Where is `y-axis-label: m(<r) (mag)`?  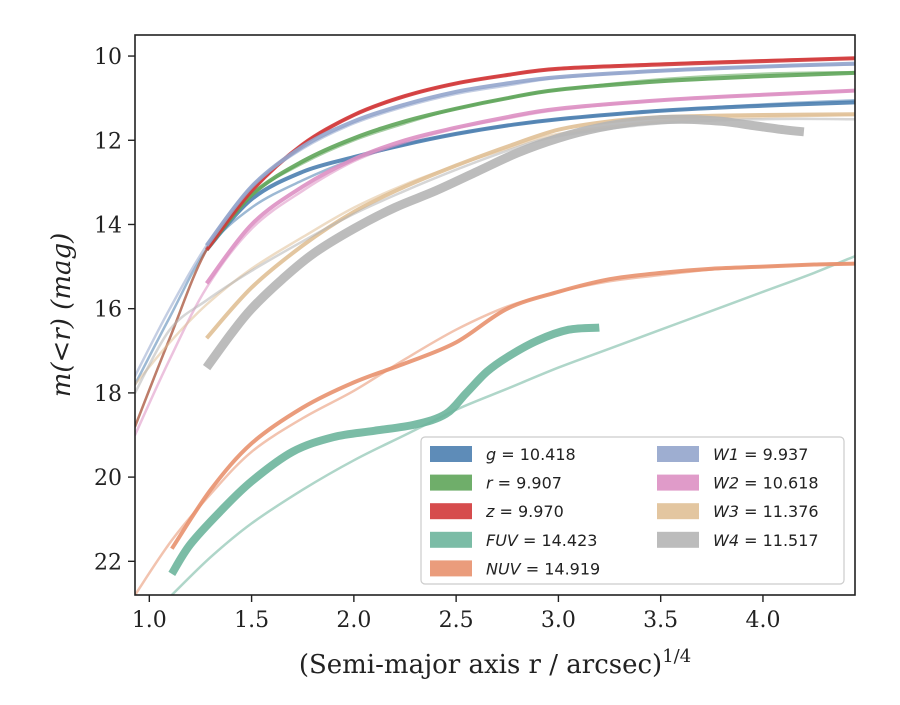
y-axis-label: m(<r) (mag) is located at coordinates (62, 315).